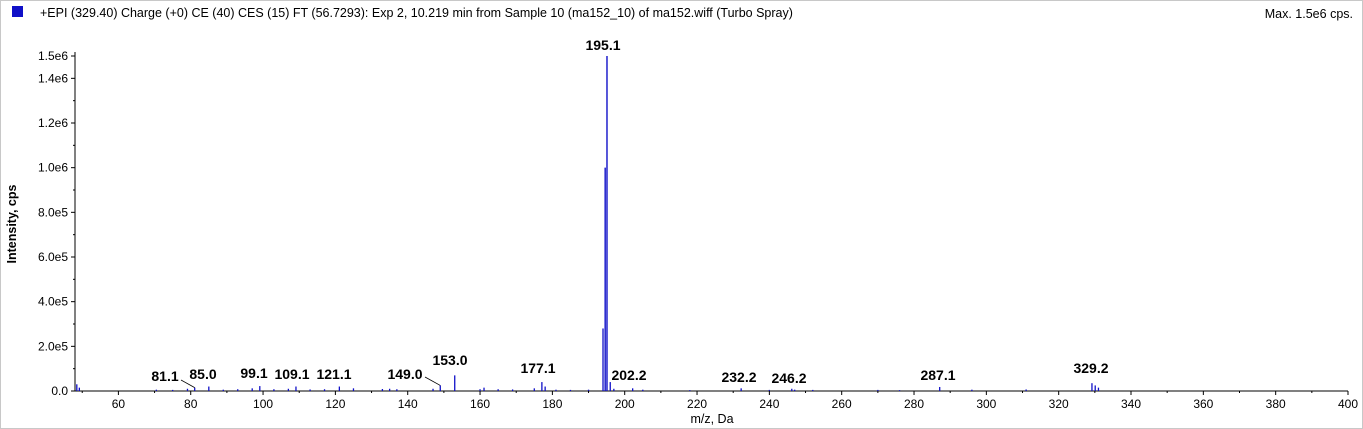 This screenshot has height=429, width=1363. What do you see at coordinates (1090, 368) in the screenshot?
I see `peak-label-52: 329.2` at bounding box center [1090, 368].